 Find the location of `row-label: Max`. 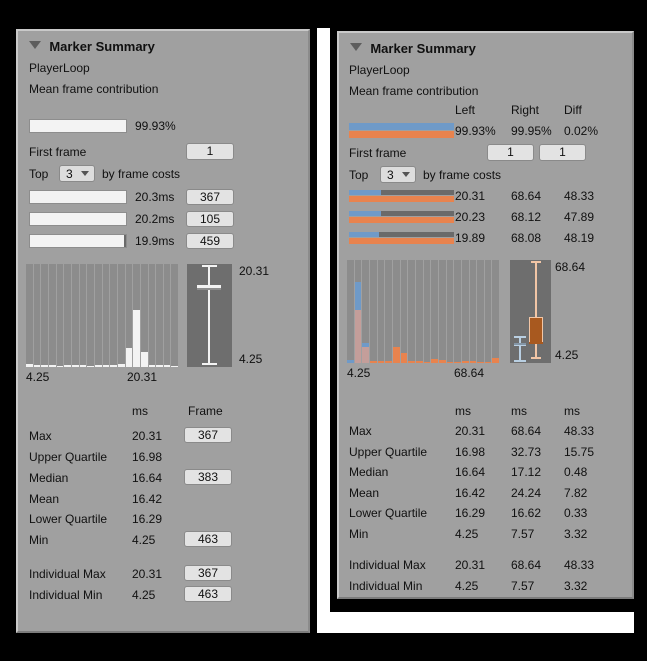

row-label: Max is located at coordinates (40, 436).